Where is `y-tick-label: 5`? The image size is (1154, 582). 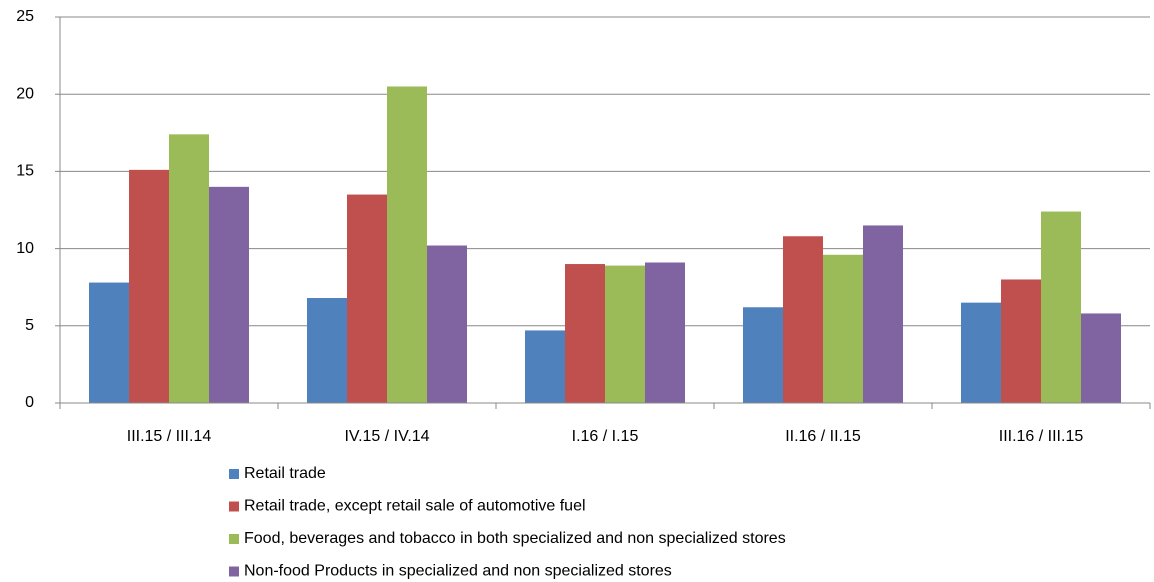
y-tick-label: 5 is located at coordinates (29, 325).